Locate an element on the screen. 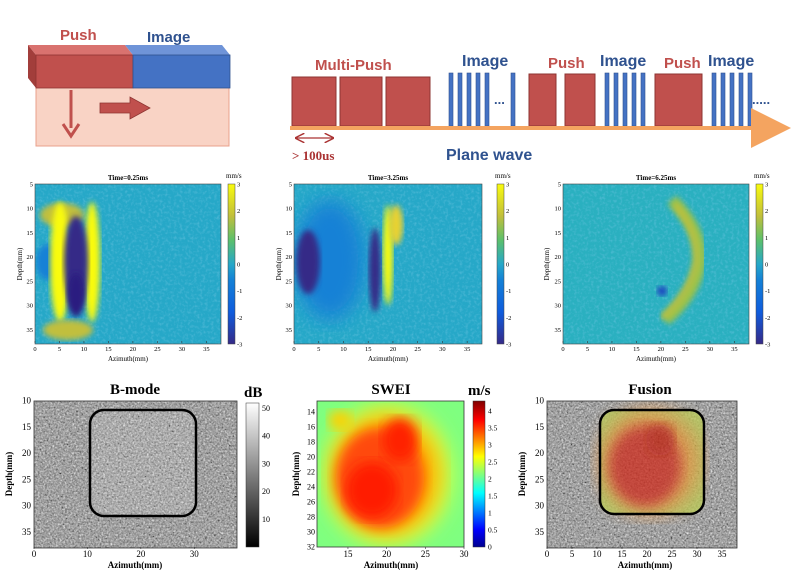  swei-colorbar is located at coordinates (479, 474).